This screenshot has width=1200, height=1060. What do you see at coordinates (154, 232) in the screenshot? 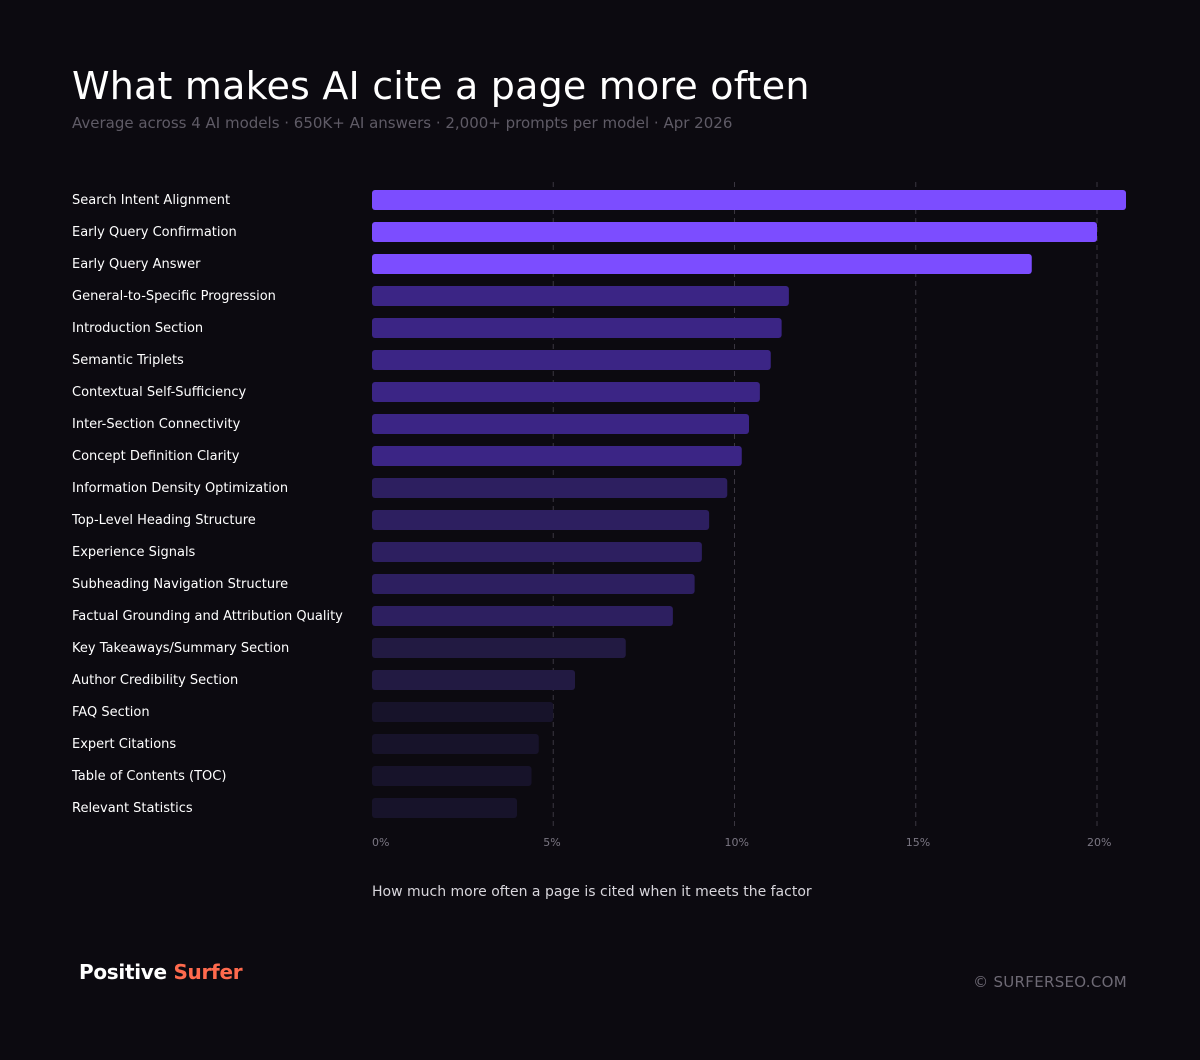
I see `category-label: Early Query Confirmation` at bounding box center [154, 232].